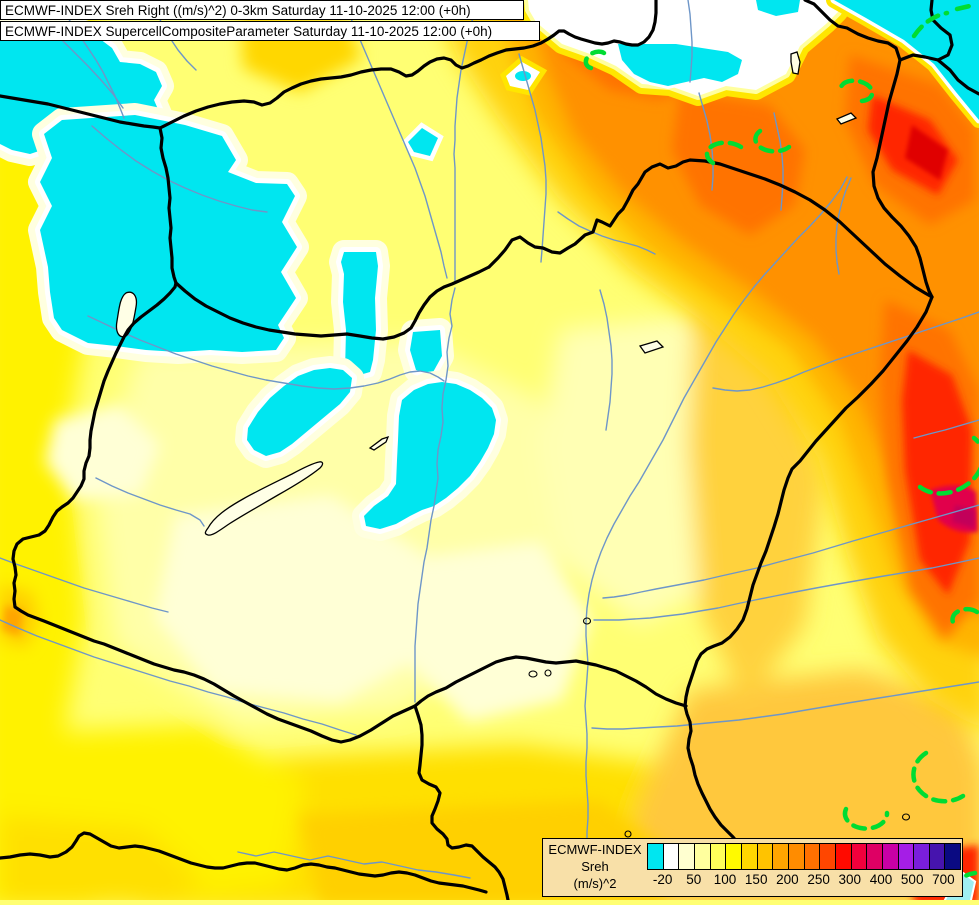 Image resolution: width=979 pixels, height=905 pixels. I want to click on cyan-diamond-small, so click(423, 142).